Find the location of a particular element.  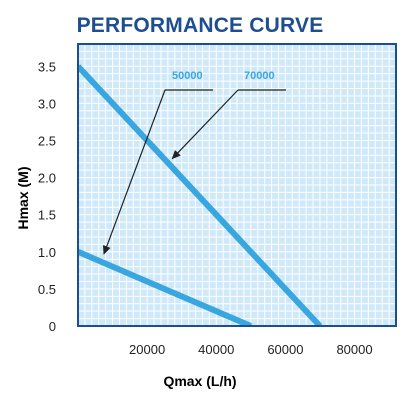

y-tick-label: 2.5 is located at coordinates (47, 140).